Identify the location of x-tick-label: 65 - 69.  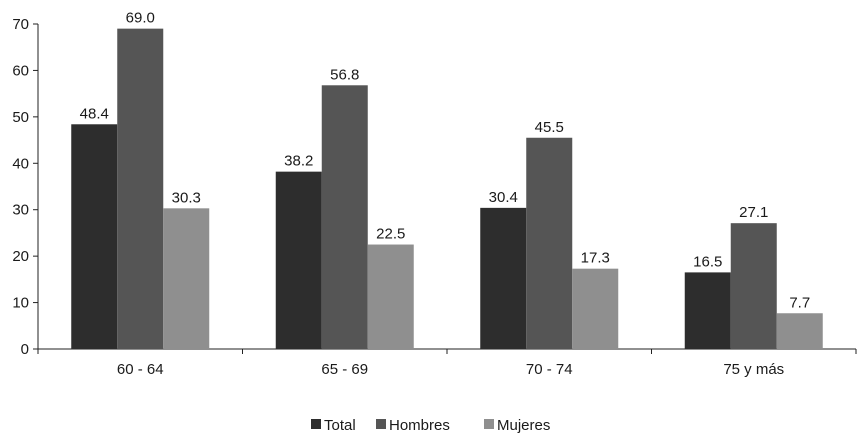
(344, 369).